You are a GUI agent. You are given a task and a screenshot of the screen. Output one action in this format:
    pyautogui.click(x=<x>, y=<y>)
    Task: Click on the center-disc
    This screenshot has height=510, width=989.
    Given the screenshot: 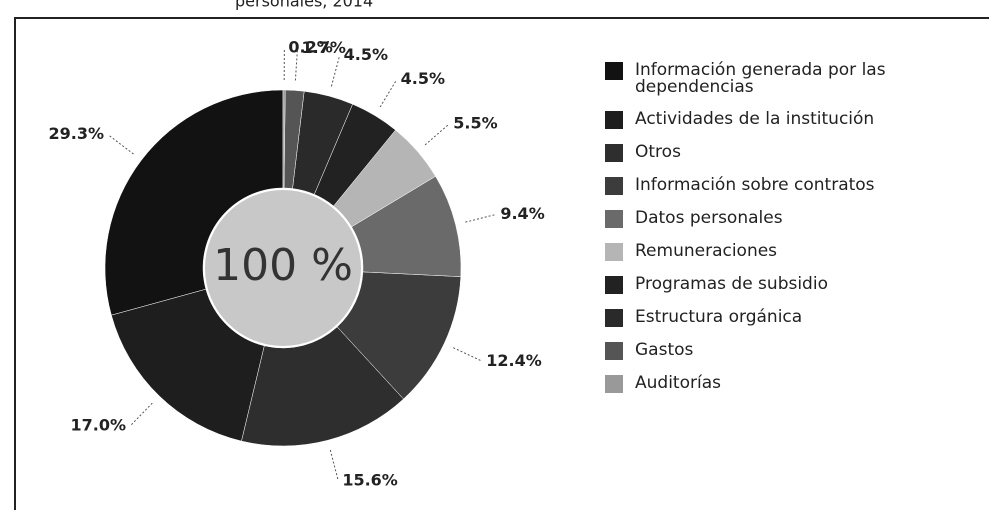 What is the action you would take?
    pyautogui.click(x=283, y=268)
    